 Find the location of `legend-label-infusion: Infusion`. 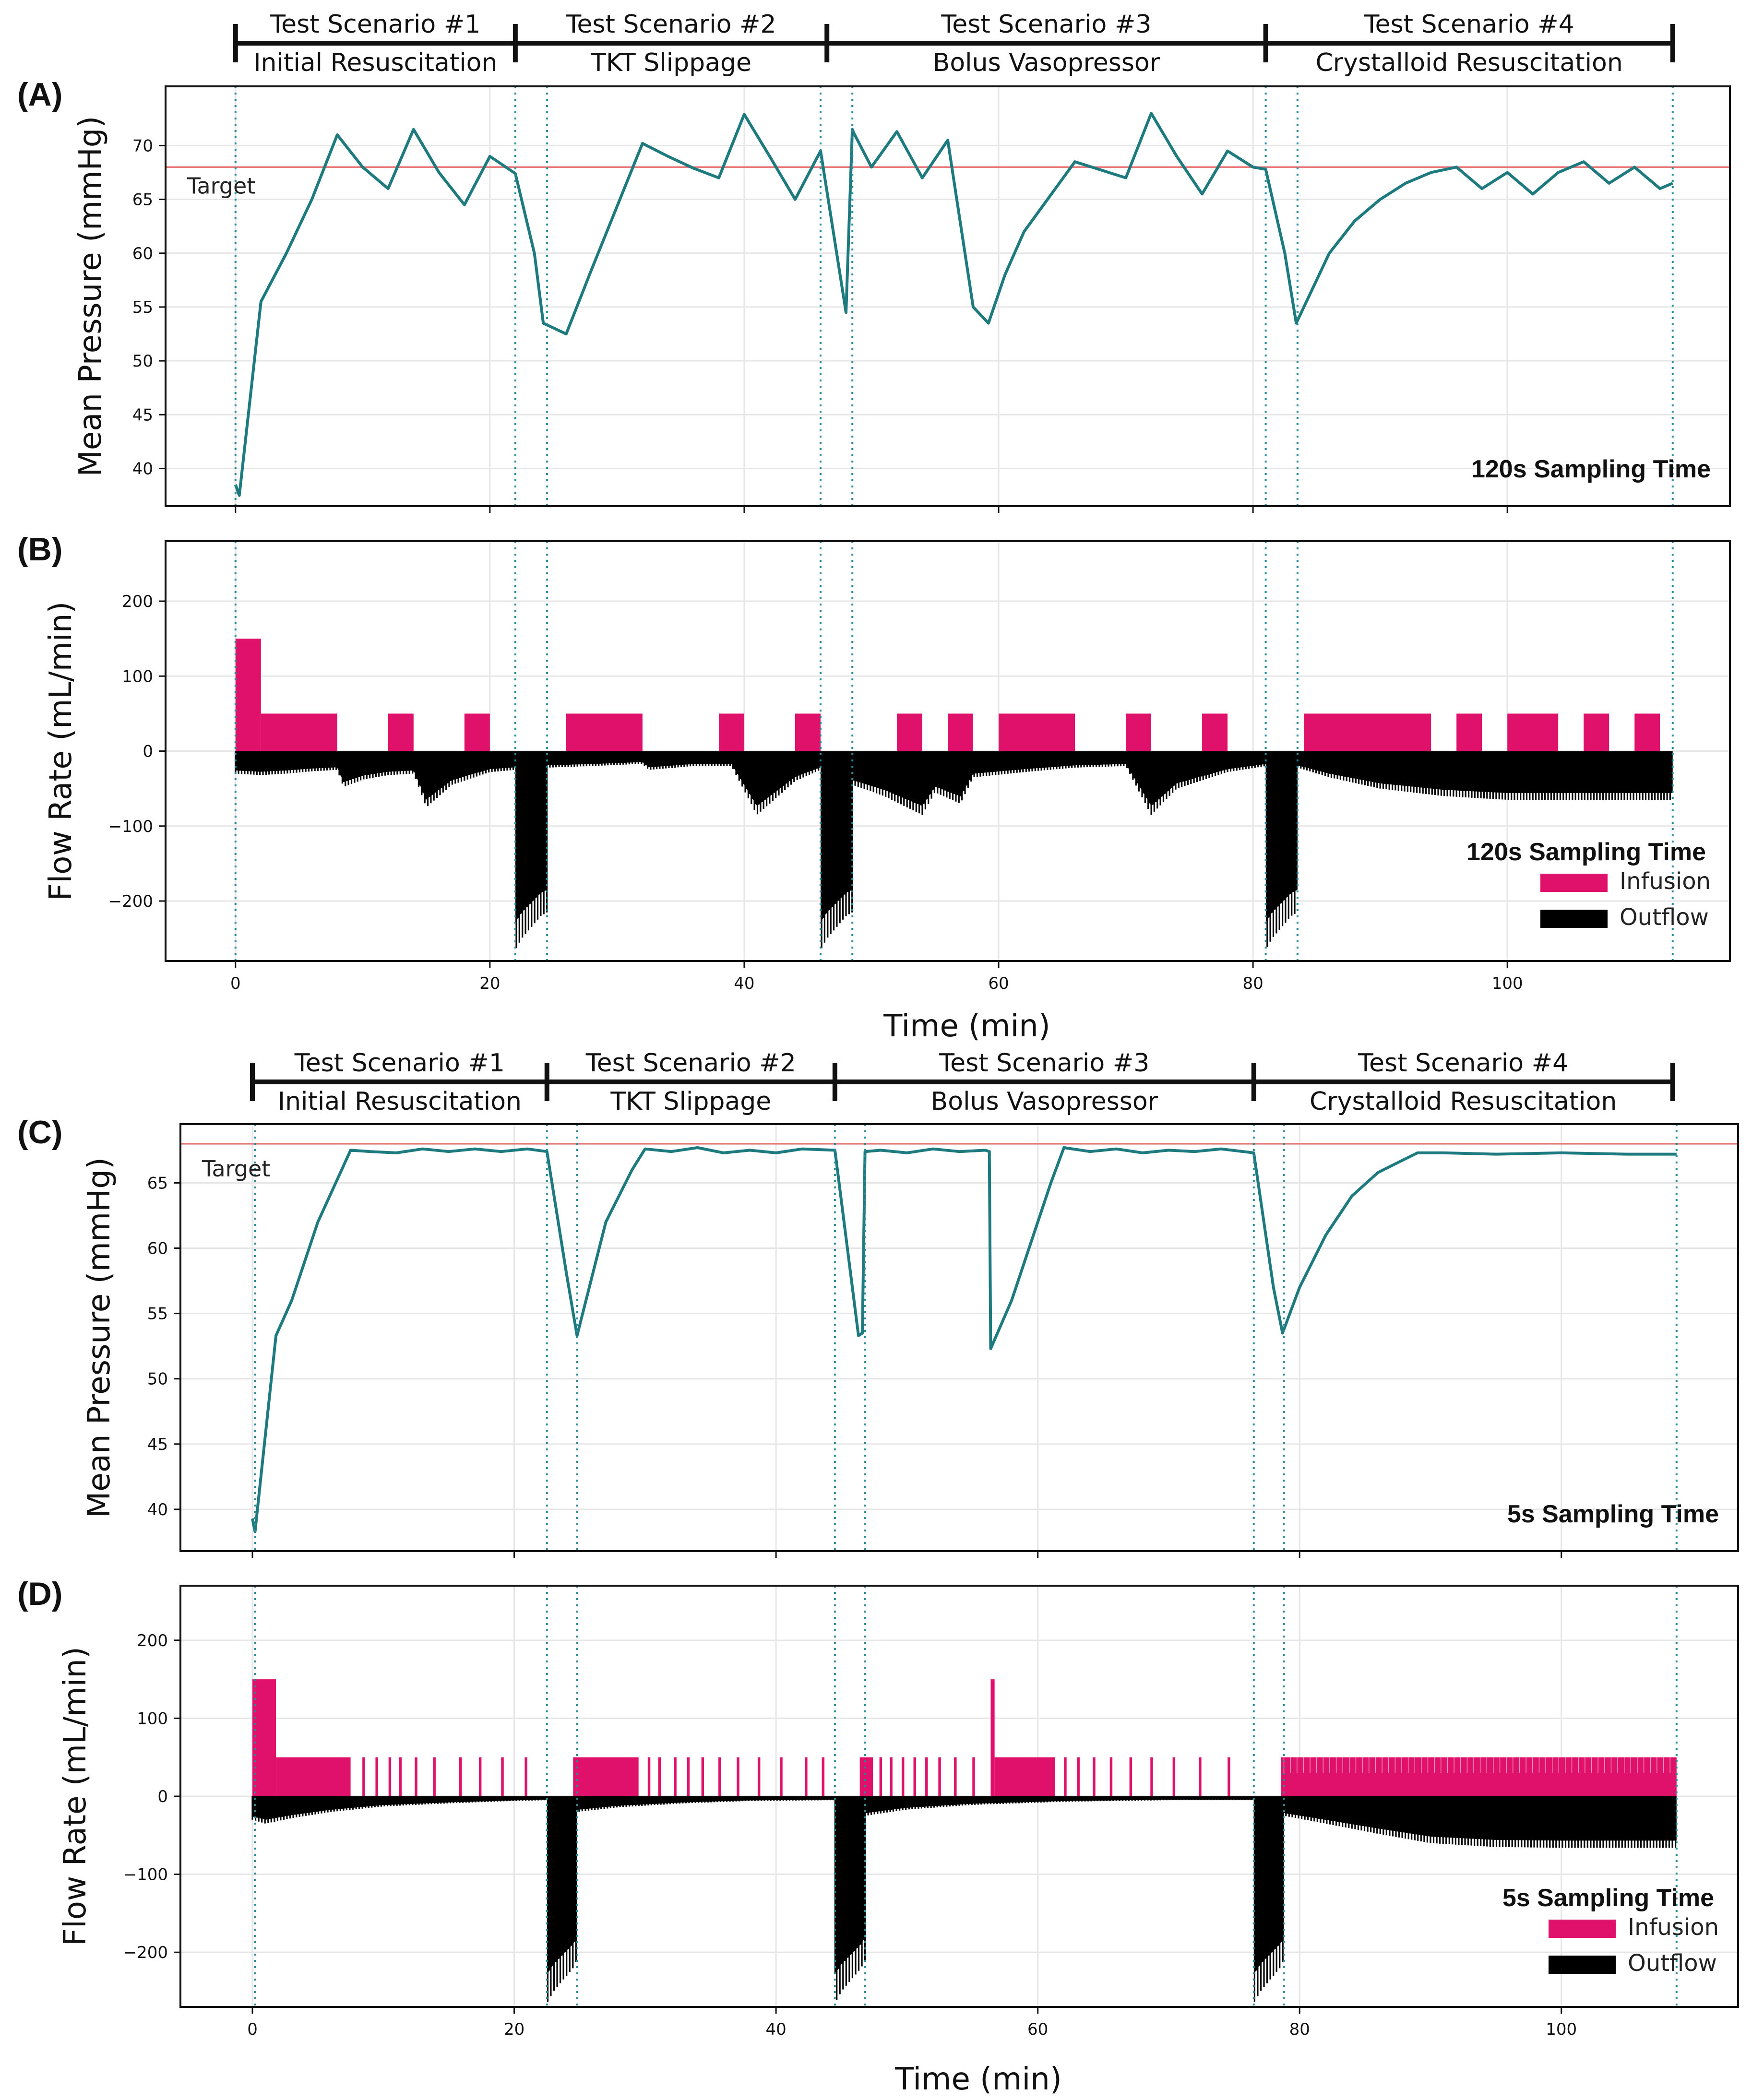

legend-label-infusion: Infusion is located at coordinates (1665, 881).